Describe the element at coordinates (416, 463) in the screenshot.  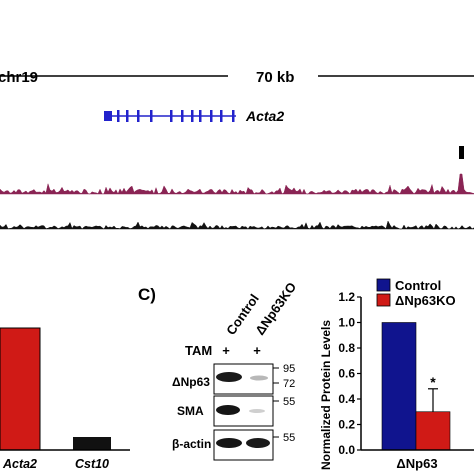
I see `x-category-label: ΔNp63` at that location.